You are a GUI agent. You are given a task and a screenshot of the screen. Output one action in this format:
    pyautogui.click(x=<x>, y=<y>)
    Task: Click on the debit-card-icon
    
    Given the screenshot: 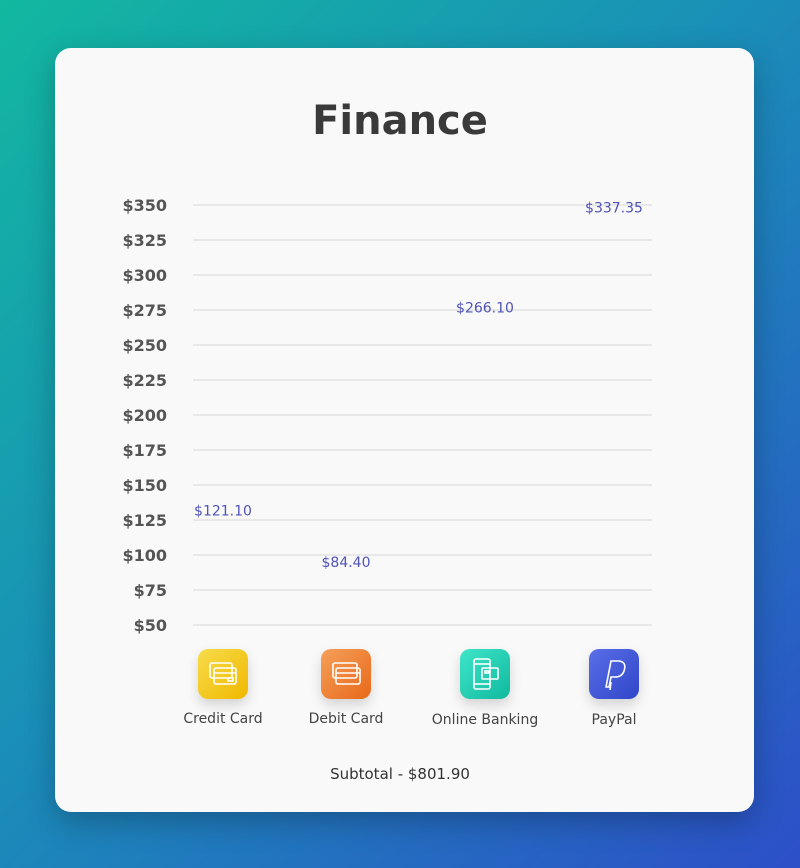 What is the action you would take?
    pyautogui.click(x=346, y=674)
    